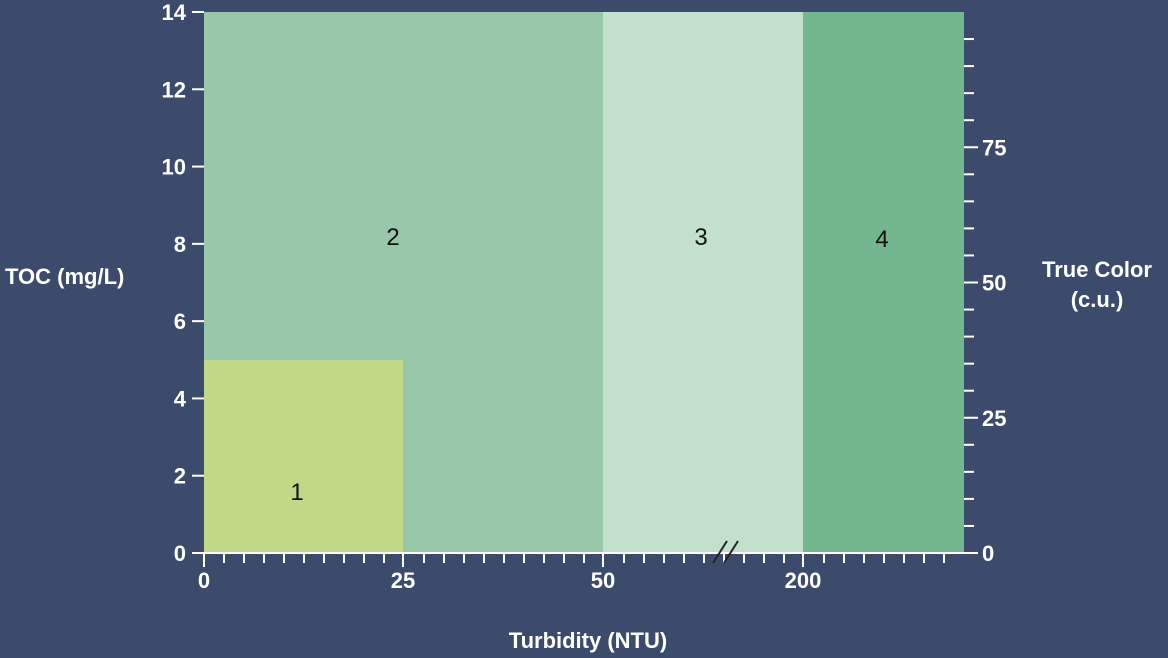 This screenshot has height=658, width=1168. What do you see at coordinates (803, 580) in the screenshot?
I see `x-tick-label-200: 200` at bounding box center [803, 580].